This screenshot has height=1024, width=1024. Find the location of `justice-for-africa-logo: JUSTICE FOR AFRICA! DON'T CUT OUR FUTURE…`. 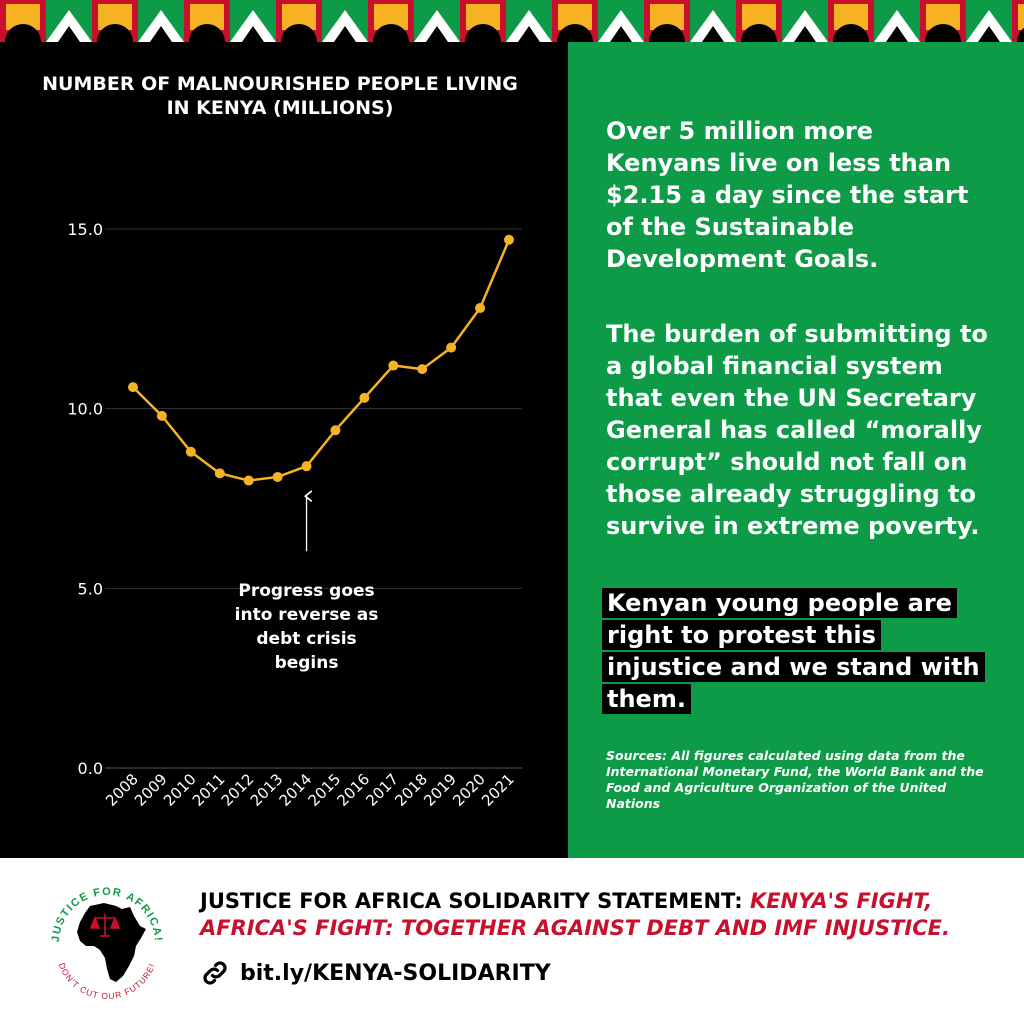

justice-for-africa-logo: JUSTICE FOR AFRICA! DON'T CUT OUR FUTURE… is located at coordinates (107, 945).